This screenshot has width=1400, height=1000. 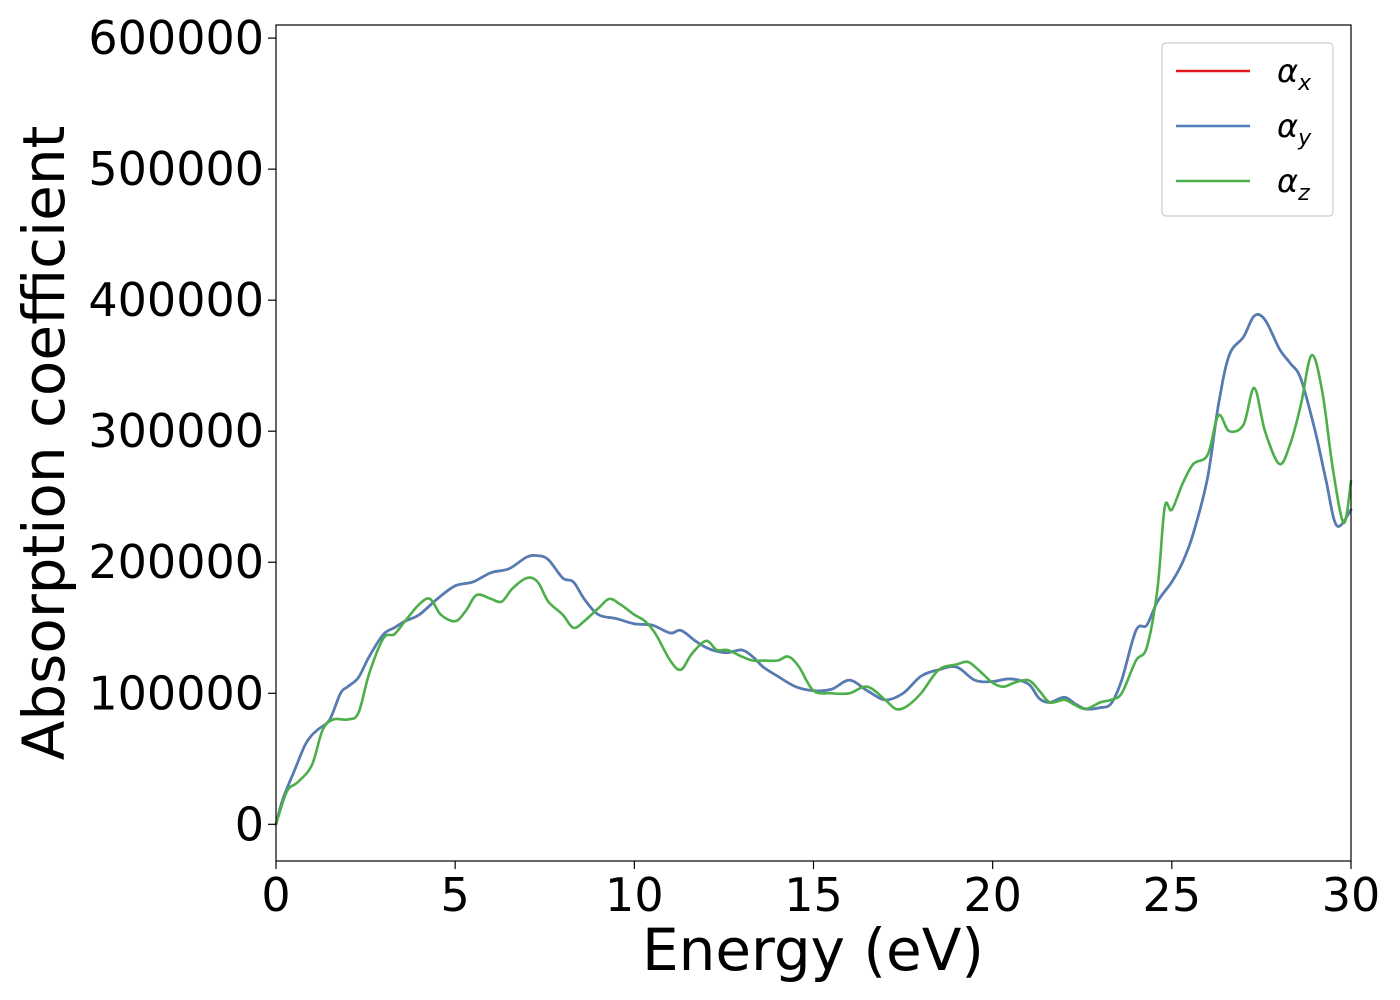 I want to click on x-axis-label: Energy (eV), so click(x=813, y=950).